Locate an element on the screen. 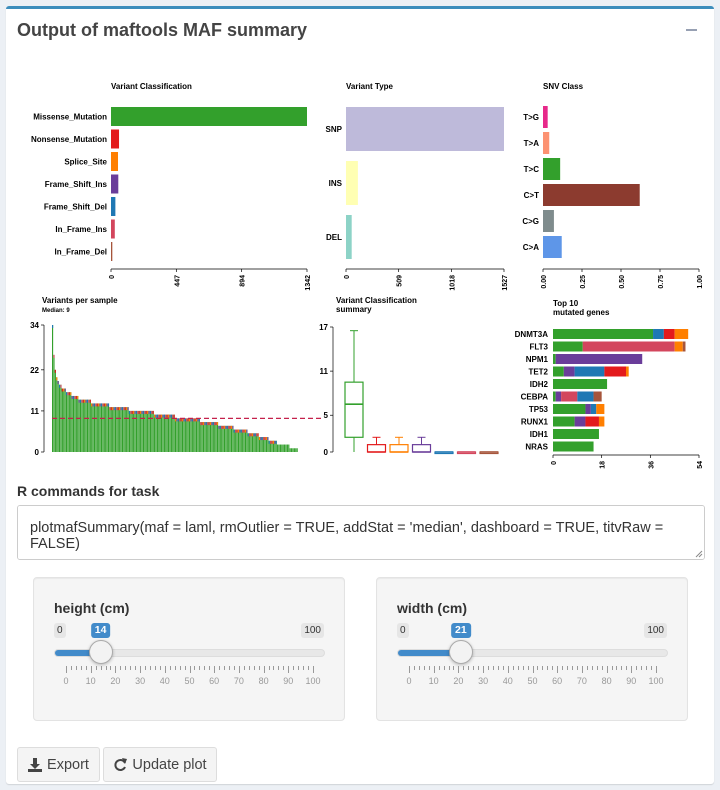 The height and width of the screenshot is (790, 720). export-button: Export is located at coordinates (58, 764).